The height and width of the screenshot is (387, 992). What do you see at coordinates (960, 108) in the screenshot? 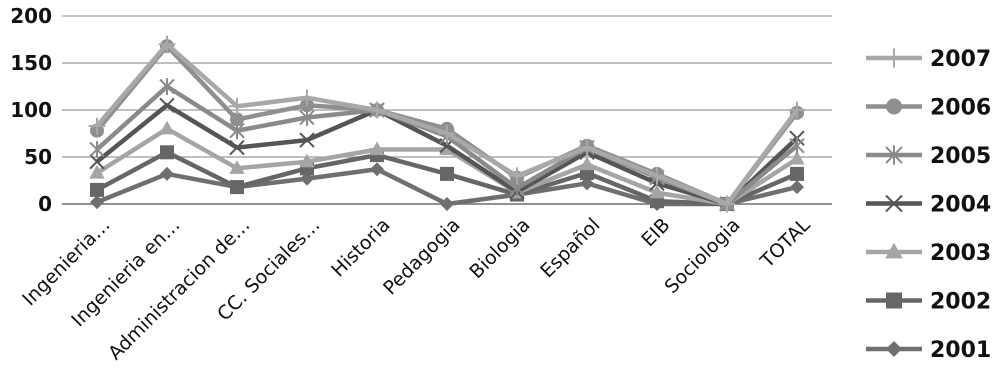
I see `legend-label: 2006` at bounding box center [960, 108].